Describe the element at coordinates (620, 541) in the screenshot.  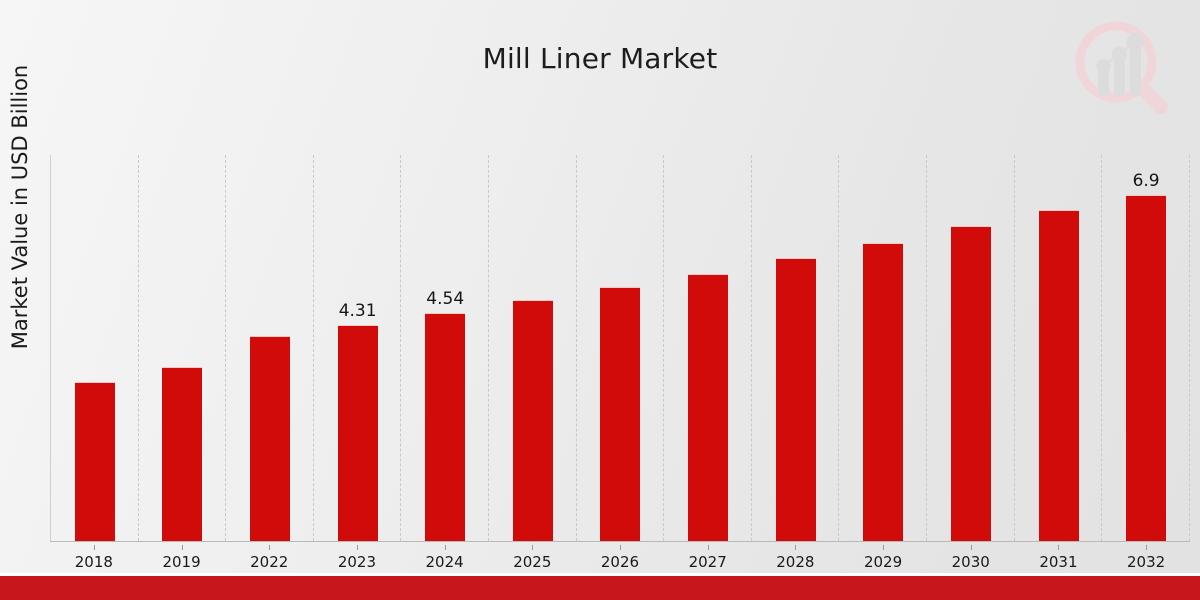
I see `x-axis-line` at that location.